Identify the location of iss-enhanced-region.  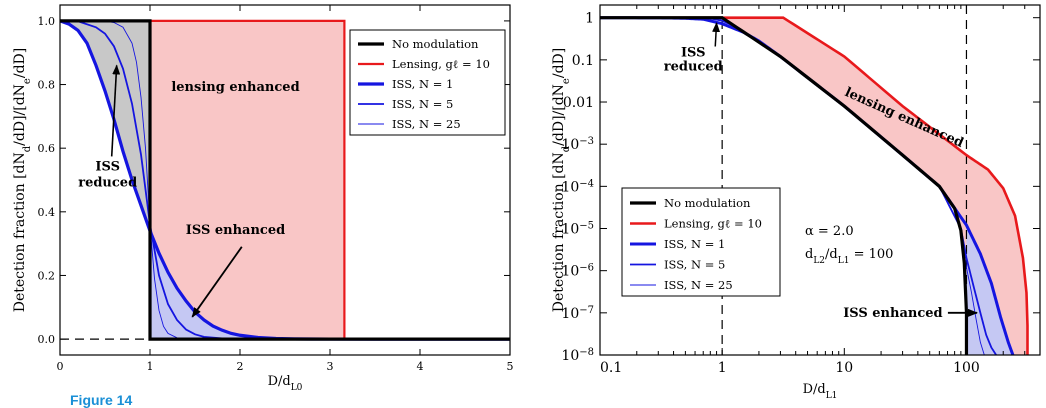
(240, 285).